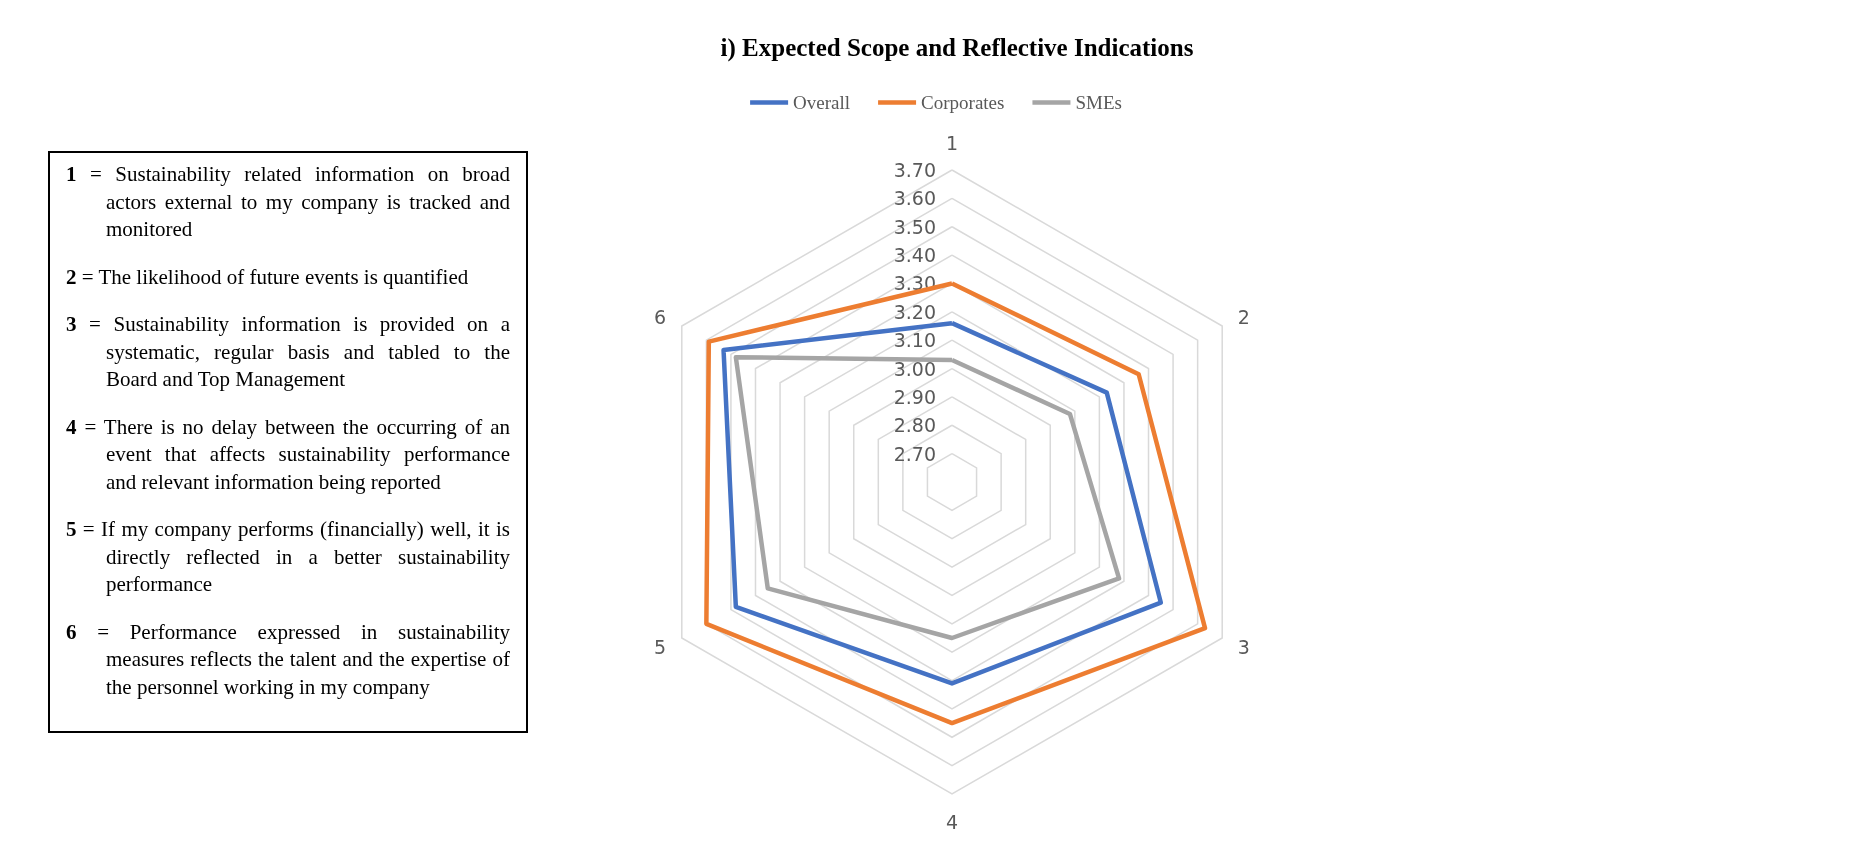  I want to click on y-tick-label: 2.70, so click(914, 453).